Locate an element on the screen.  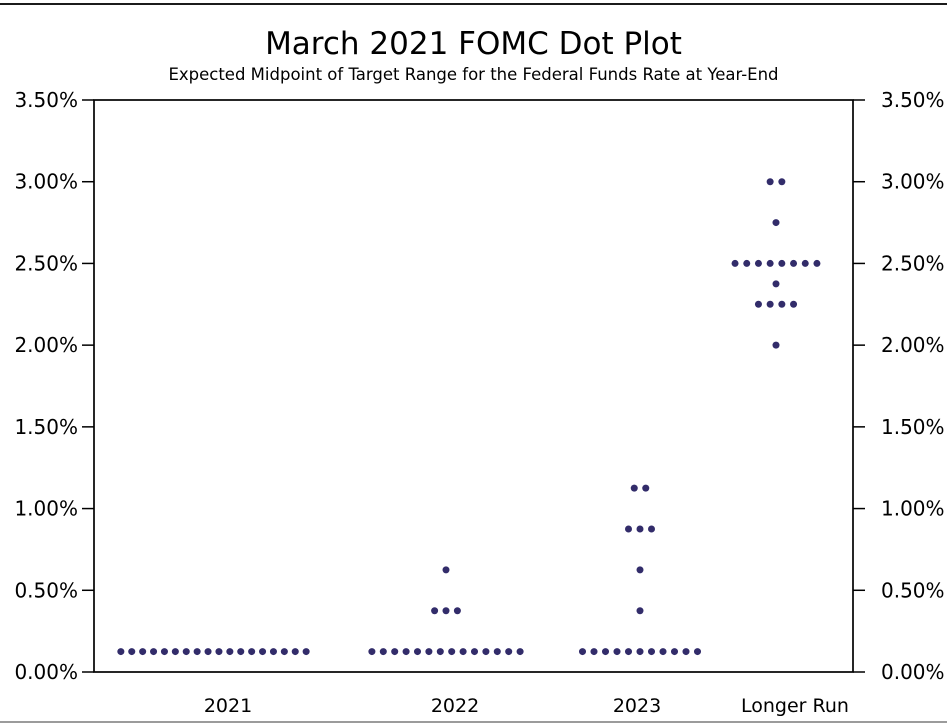
y-axis-label-left: 0.00% is located at coordinates (46, 672).